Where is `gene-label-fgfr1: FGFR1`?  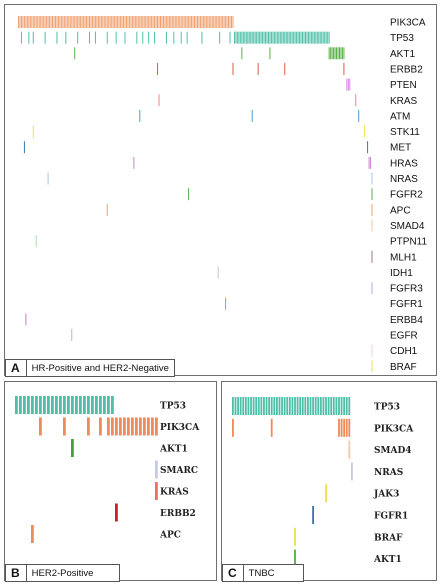 gene-label-fgfr1: FGFR1 is located at coordinates (391, 517).